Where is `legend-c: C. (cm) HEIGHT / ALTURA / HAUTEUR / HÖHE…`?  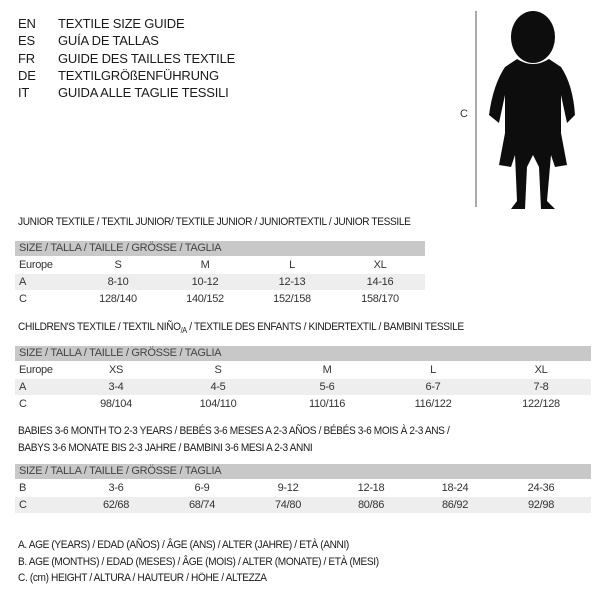
legend-c: C. (cm) HEIGHT / ALTURA / HAUTEUR / HÖHE… is located at coordinates (142, 578).